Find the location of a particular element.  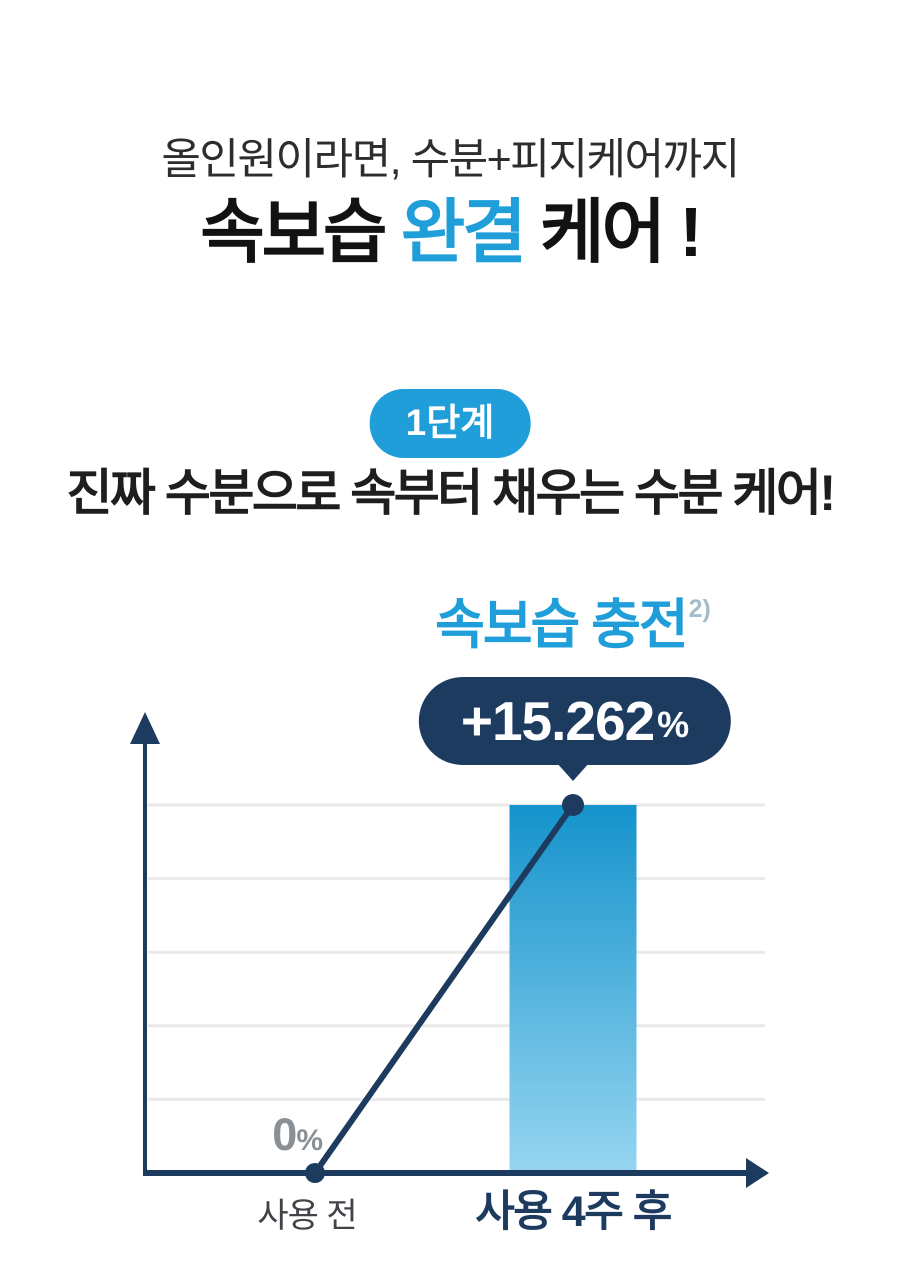

step-badge: 1단계 is located at coordinates (450, 423).